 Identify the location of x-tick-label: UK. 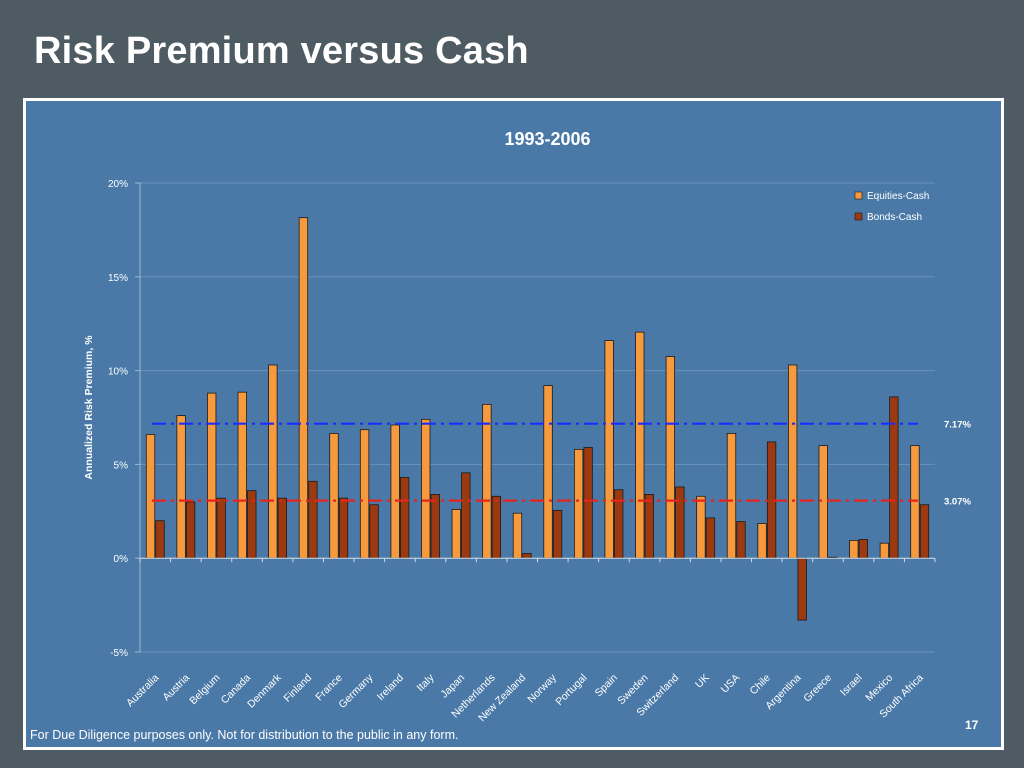
(702, 681).